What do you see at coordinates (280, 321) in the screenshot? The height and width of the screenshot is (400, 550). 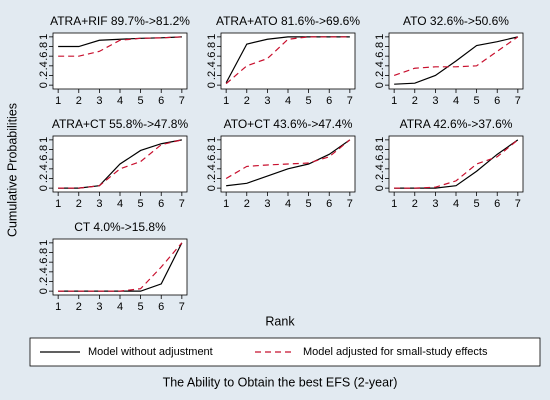 I see `x-axis-label: Rank` at bounding box center [280, 321].